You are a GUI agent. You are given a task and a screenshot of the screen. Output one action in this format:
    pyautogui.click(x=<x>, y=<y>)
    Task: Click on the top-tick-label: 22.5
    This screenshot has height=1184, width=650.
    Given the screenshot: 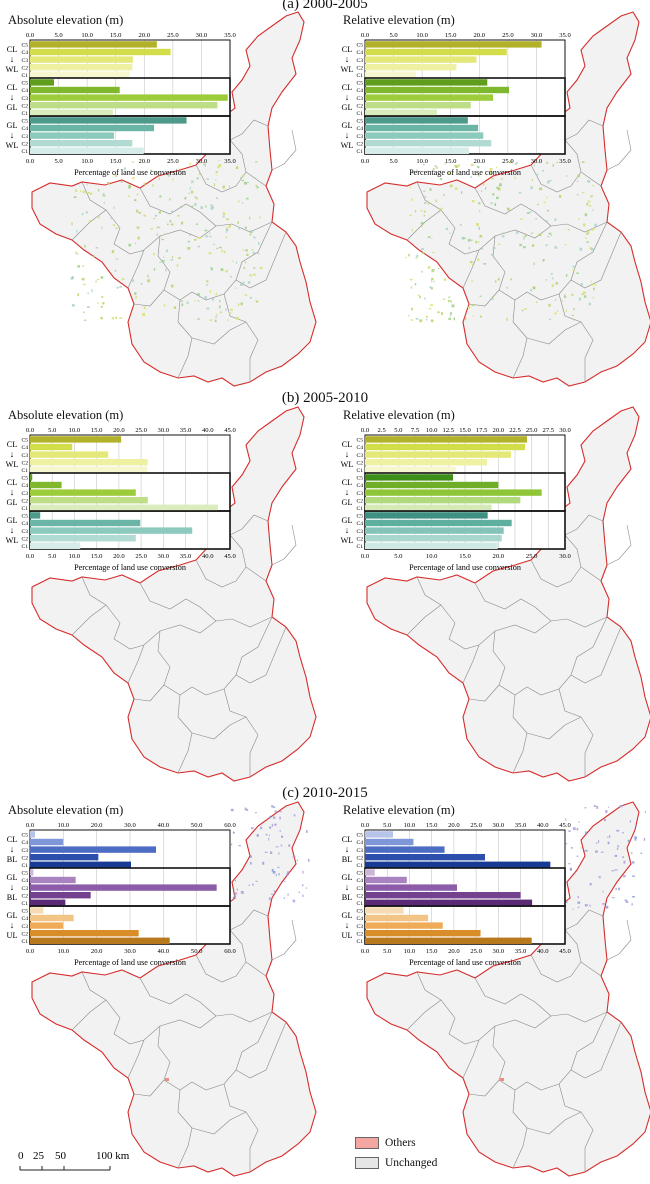 What is the action you would take?
    pyautogui.click(x=515, y=430)
    